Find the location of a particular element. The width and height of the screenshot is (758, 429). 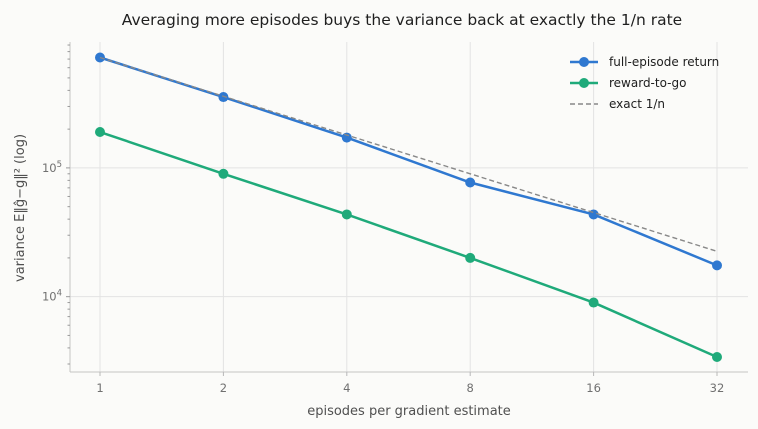

legend-item: reward-to-go is located at coordinates (628, 83).